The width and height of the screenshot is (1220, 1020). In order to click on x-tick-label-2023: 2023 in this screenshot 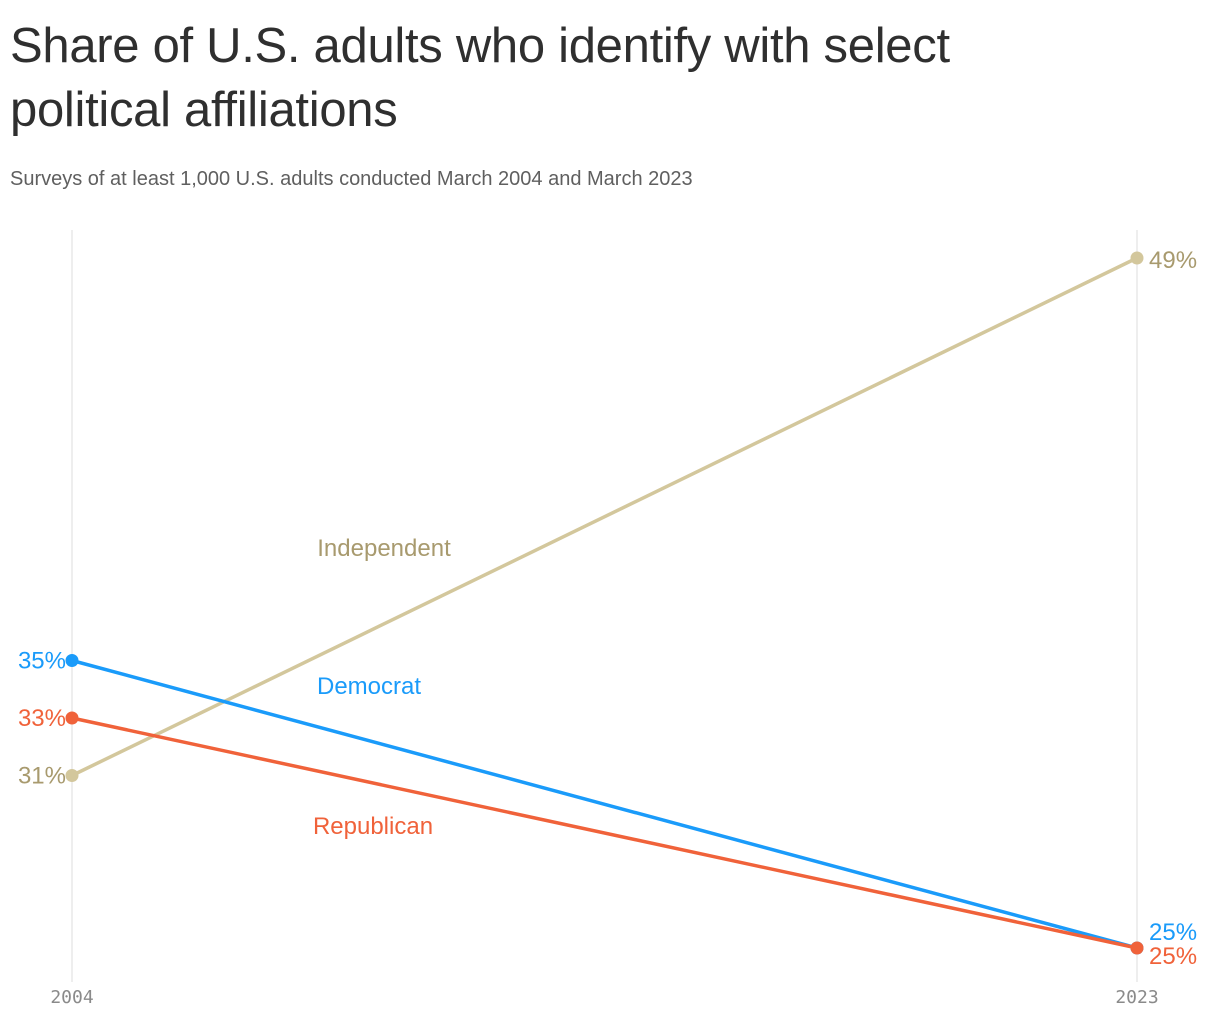, I will do `click(1136, 997)`.